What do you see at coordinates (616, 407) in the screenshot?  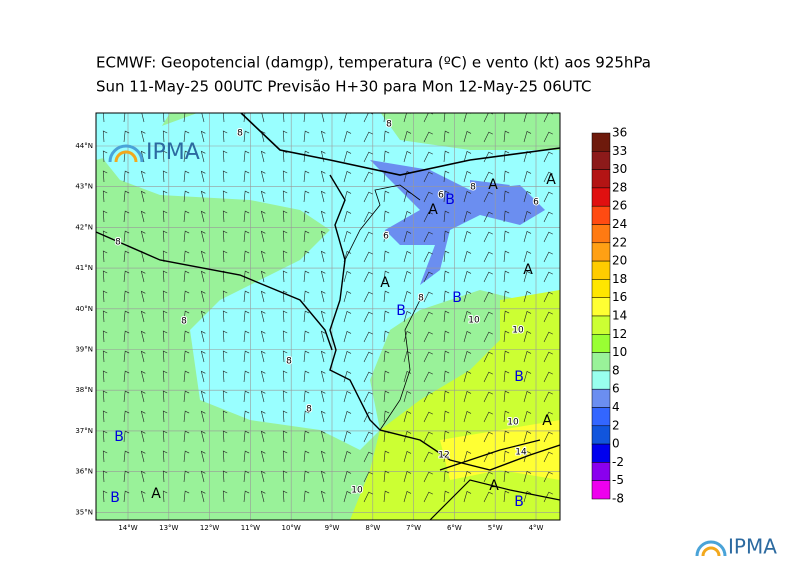 I see `colorbar-label: 4` at bounding box center [616, 407].